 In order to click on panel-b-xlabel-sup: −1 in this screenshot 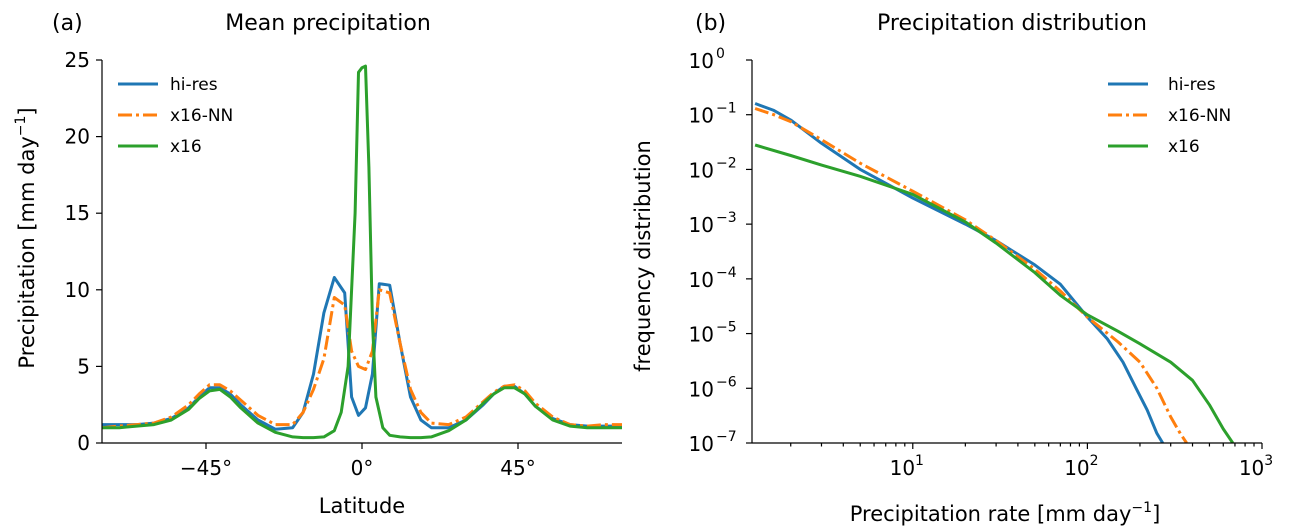, I will do `click(1141, 508)`.